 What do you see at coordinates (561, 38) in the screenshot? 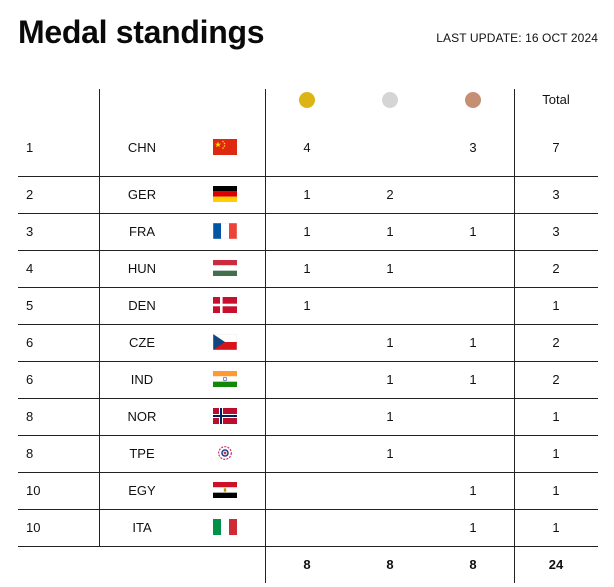
I see `last-update-date: 16 OCT 2024` at bounding box center [561, 38].